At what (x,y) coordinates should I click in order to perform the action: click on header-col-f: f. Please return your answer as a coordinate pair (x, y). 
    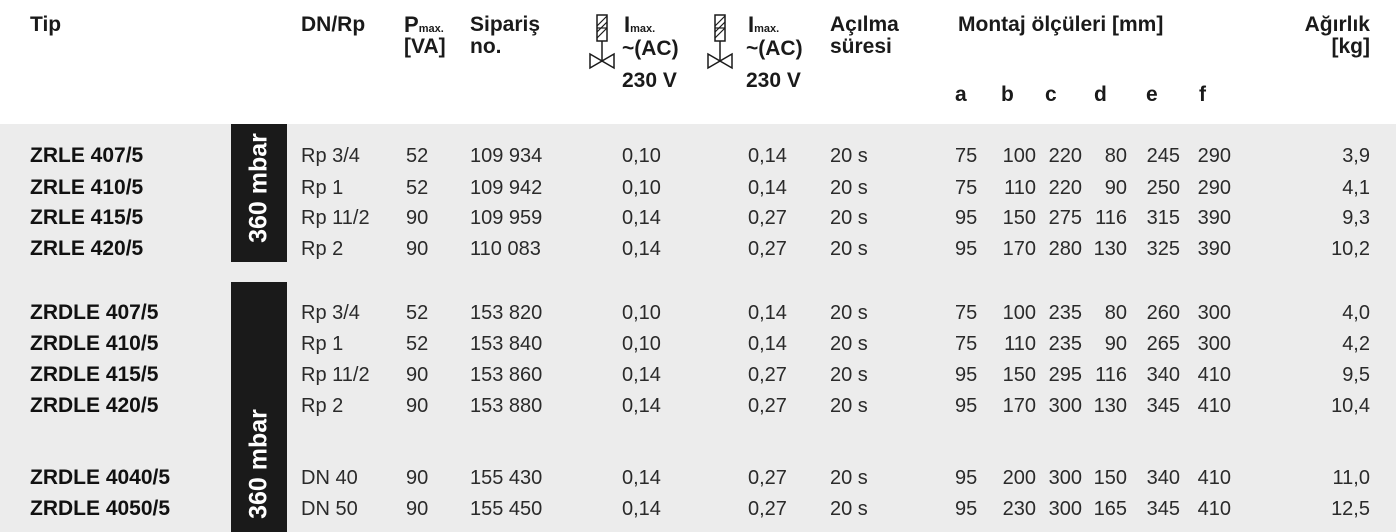
    Looking at the image, I should click on (1202, 94).